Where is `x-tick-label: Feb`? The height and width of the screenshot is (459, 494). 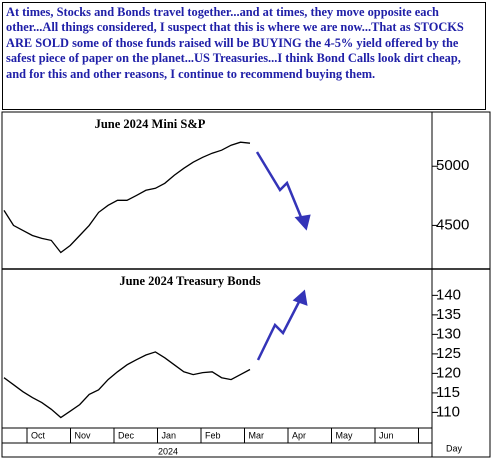
x-tick-label: Feb is located at coordinates (213, 435).